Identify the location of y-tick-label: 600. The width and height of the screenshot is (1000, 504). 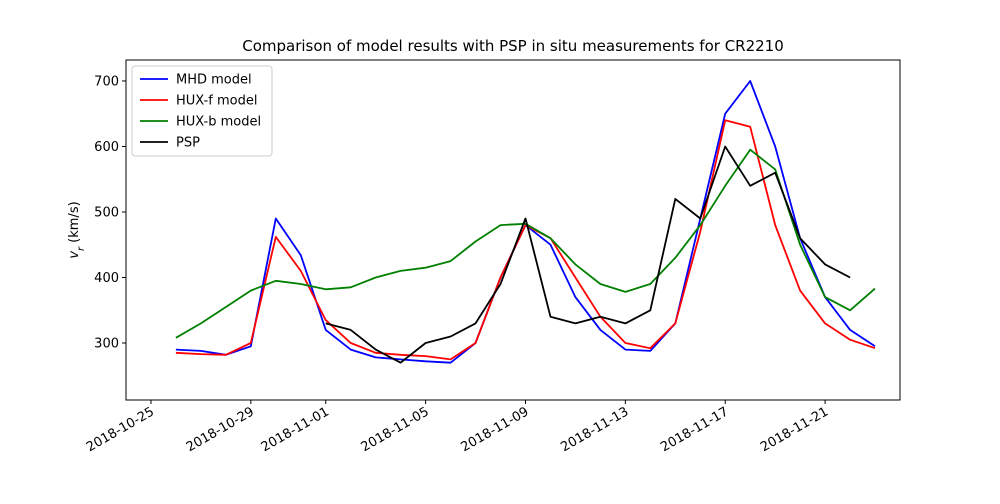
(106, 147).